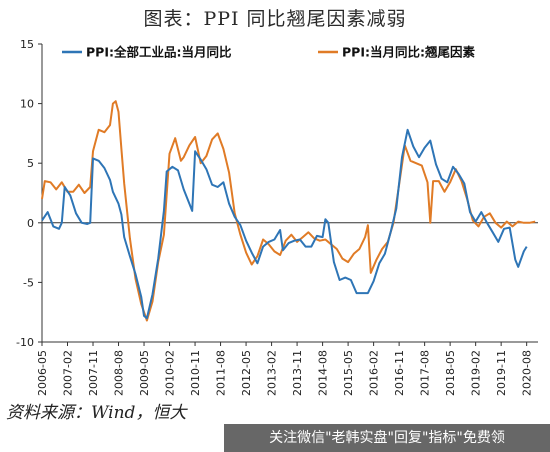 Image resolution: width=550 pixels, height=452 pixels. I want to click on x-tick-label: 2013-02, so click(272, 373).